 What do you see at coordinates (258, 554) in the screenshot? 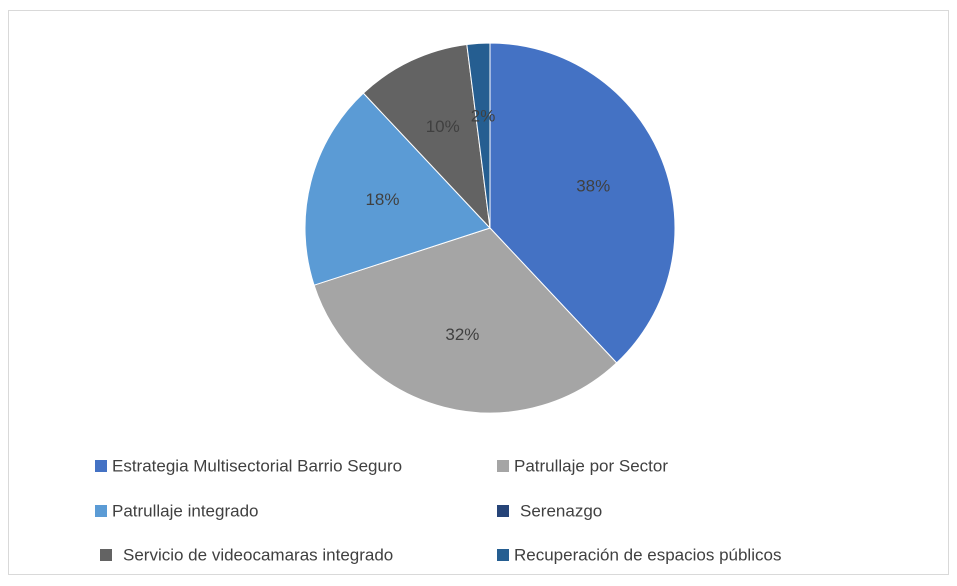
I see `legend-label: Servicio de videocamaras integrado` at bounding box center [258, 554].